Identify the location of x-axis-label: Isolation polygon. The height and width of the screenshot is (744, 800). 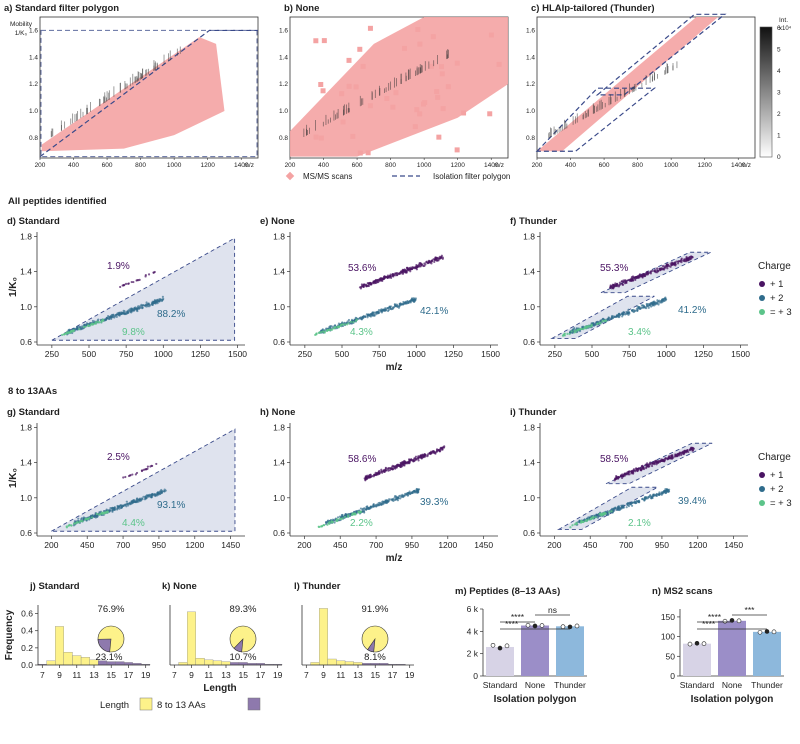
(732, 699).